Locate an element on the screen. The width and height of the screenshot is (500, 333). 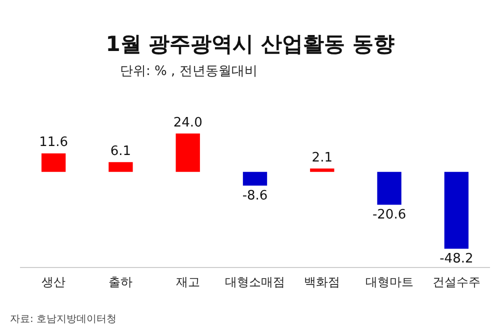
data-label: 11.6 is located at coordinates (53, 142).